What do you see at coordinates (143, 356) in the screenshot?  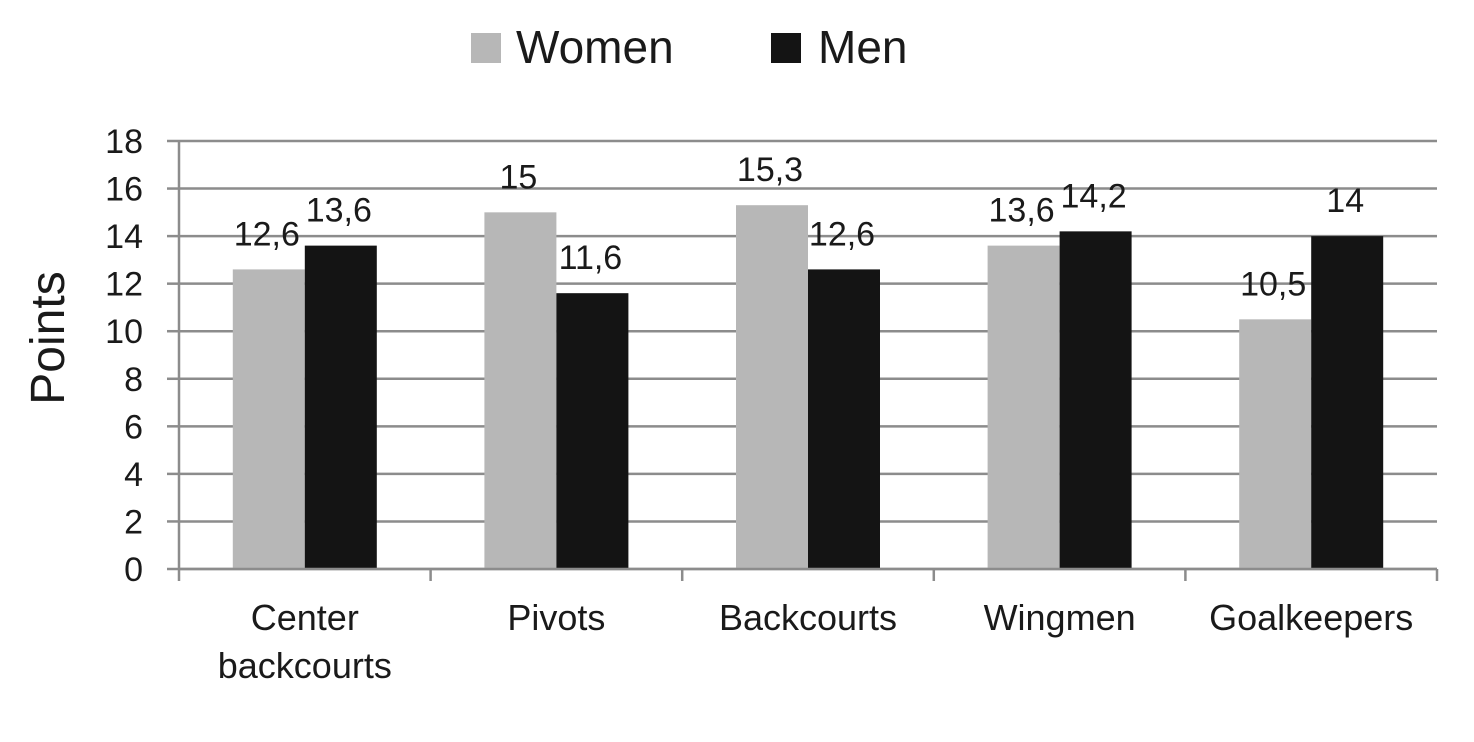 I see `y-axis-ticks: 0 2 4 6 8 10 12 14 16 18` at bounding box center [143, 356].